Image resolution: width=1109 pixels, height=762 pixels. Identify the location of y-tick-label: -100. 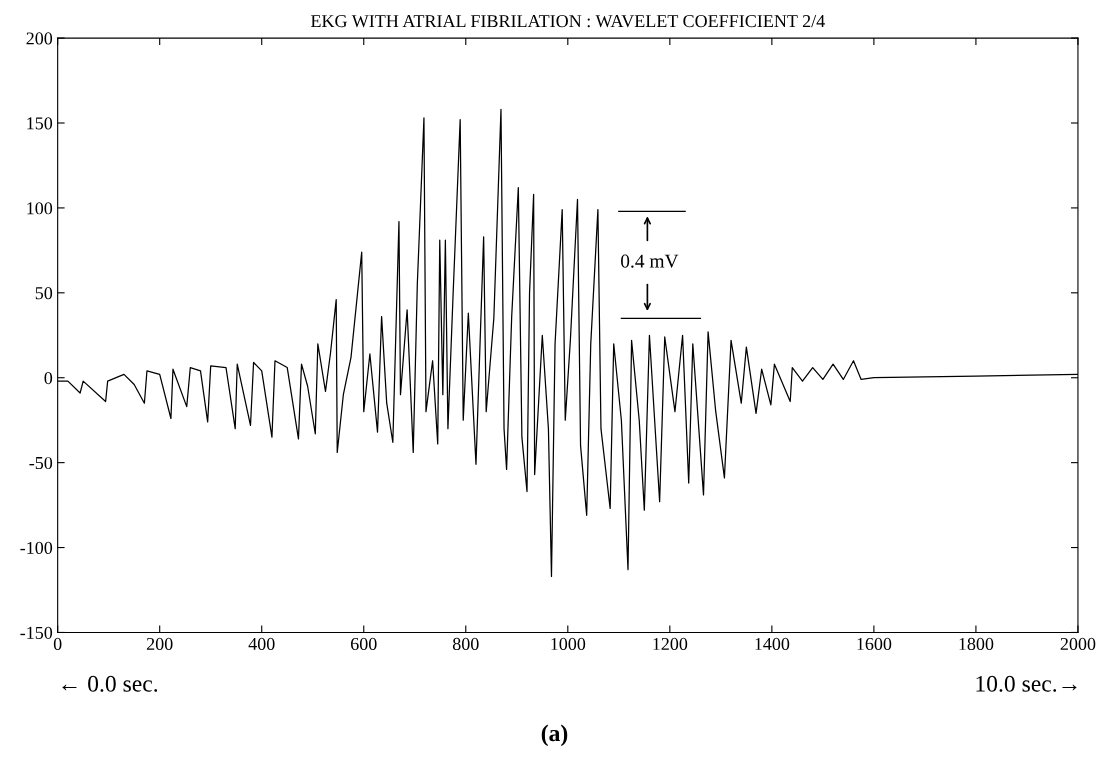
(36, 547).